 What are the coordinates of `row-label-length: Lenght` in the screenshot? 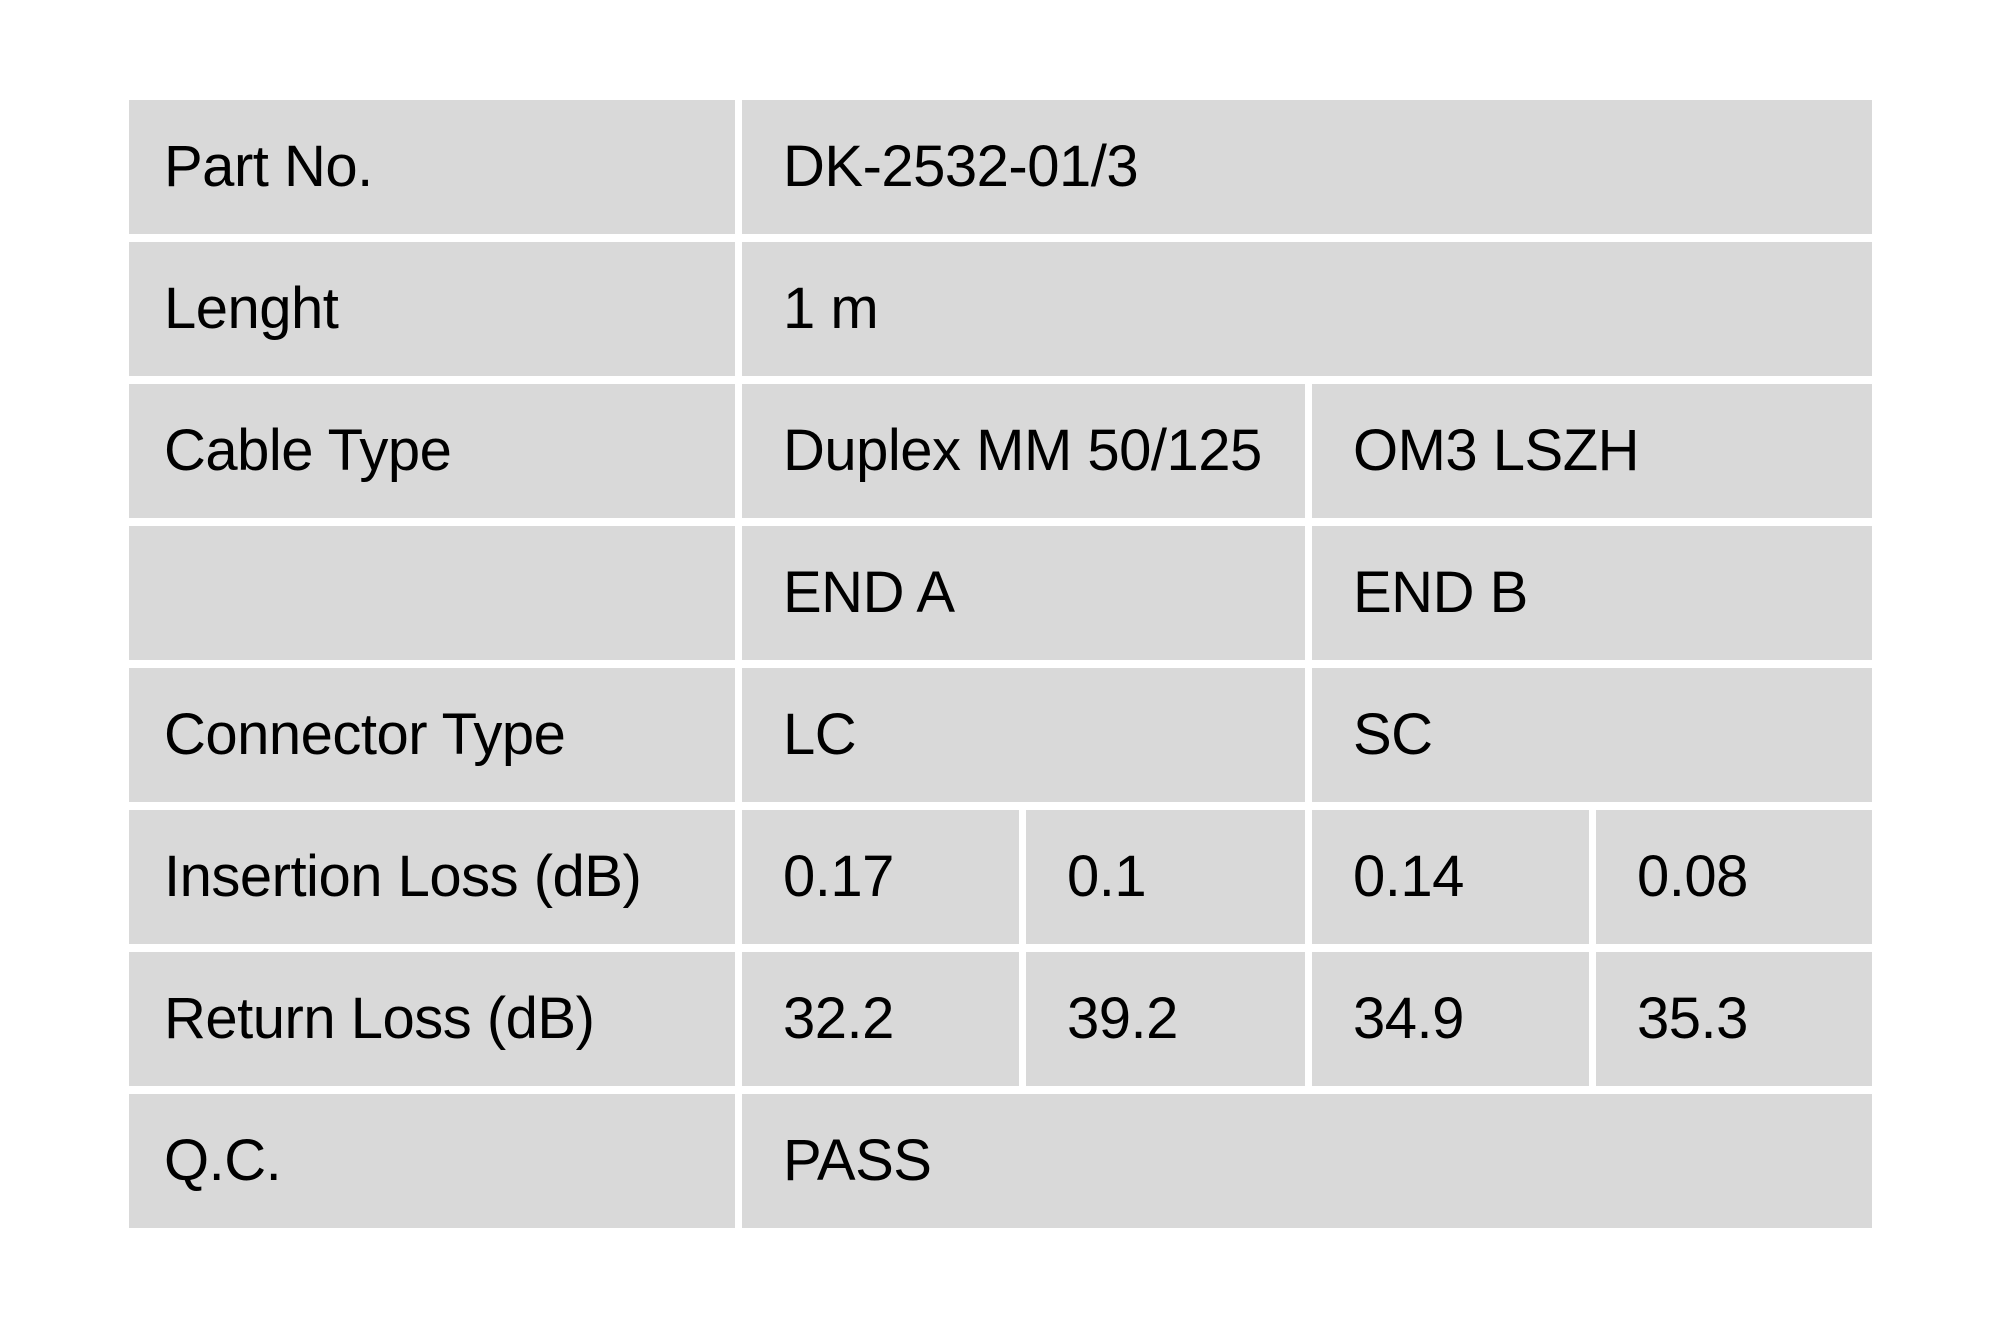 It's located at (432, 309).